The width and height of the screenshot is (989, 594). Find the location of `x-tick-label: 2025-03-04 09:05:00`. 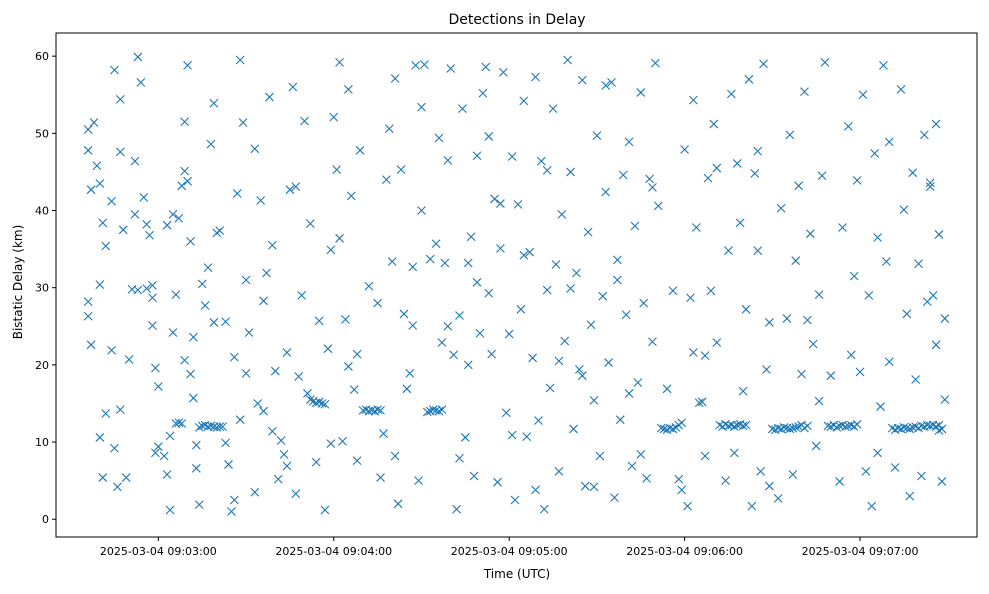

x-tick-label: 2025-03-04 09:05:00 is located at coordinates (509, 551).